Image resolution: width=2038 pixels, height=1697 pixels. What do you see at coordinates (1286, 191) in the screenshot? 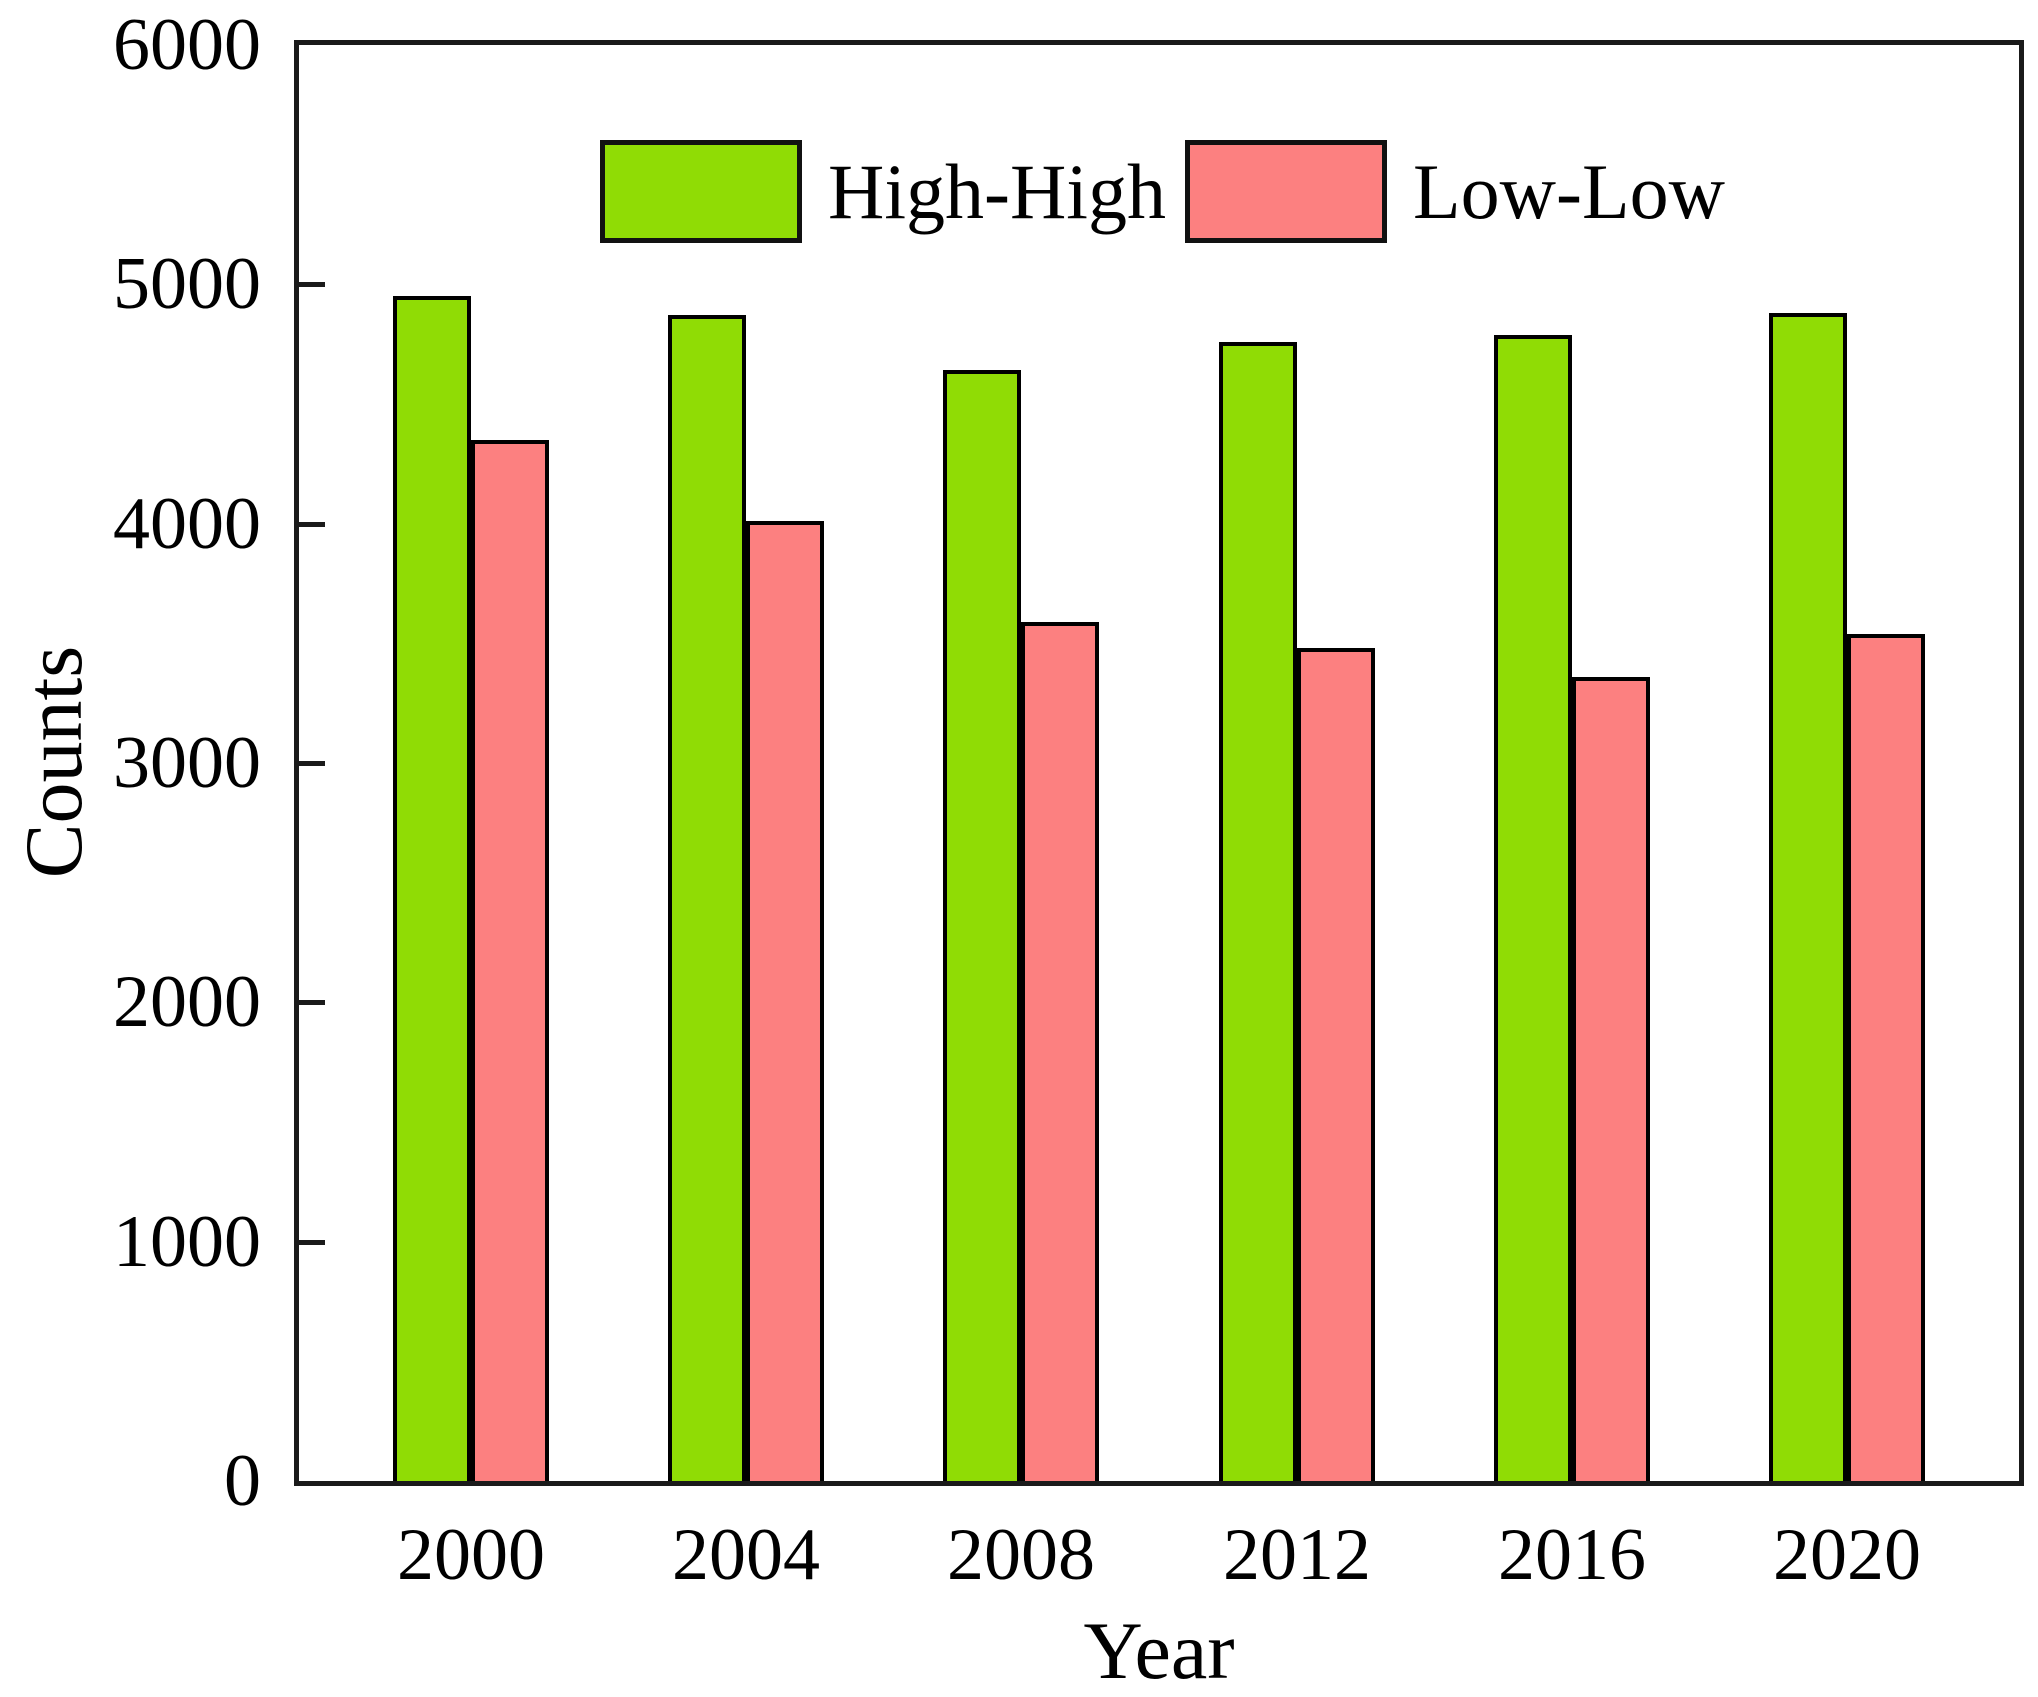
I see `legend-swatch-low-low` at bounding box center [1286, 191].